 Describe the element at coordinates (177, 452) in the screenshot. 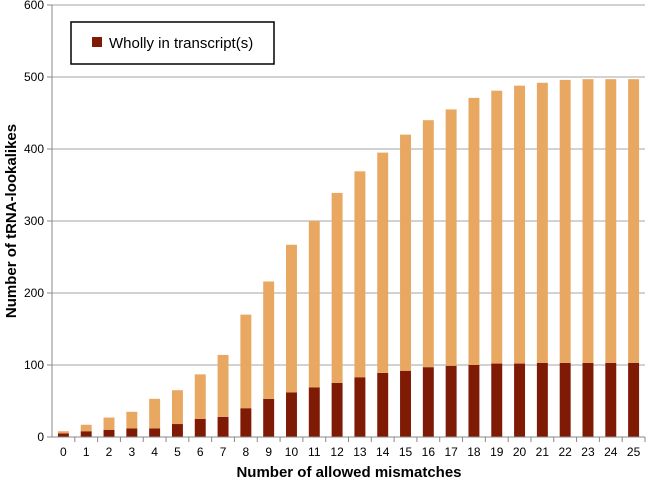

I see `x-tick-label: 5` at that location.